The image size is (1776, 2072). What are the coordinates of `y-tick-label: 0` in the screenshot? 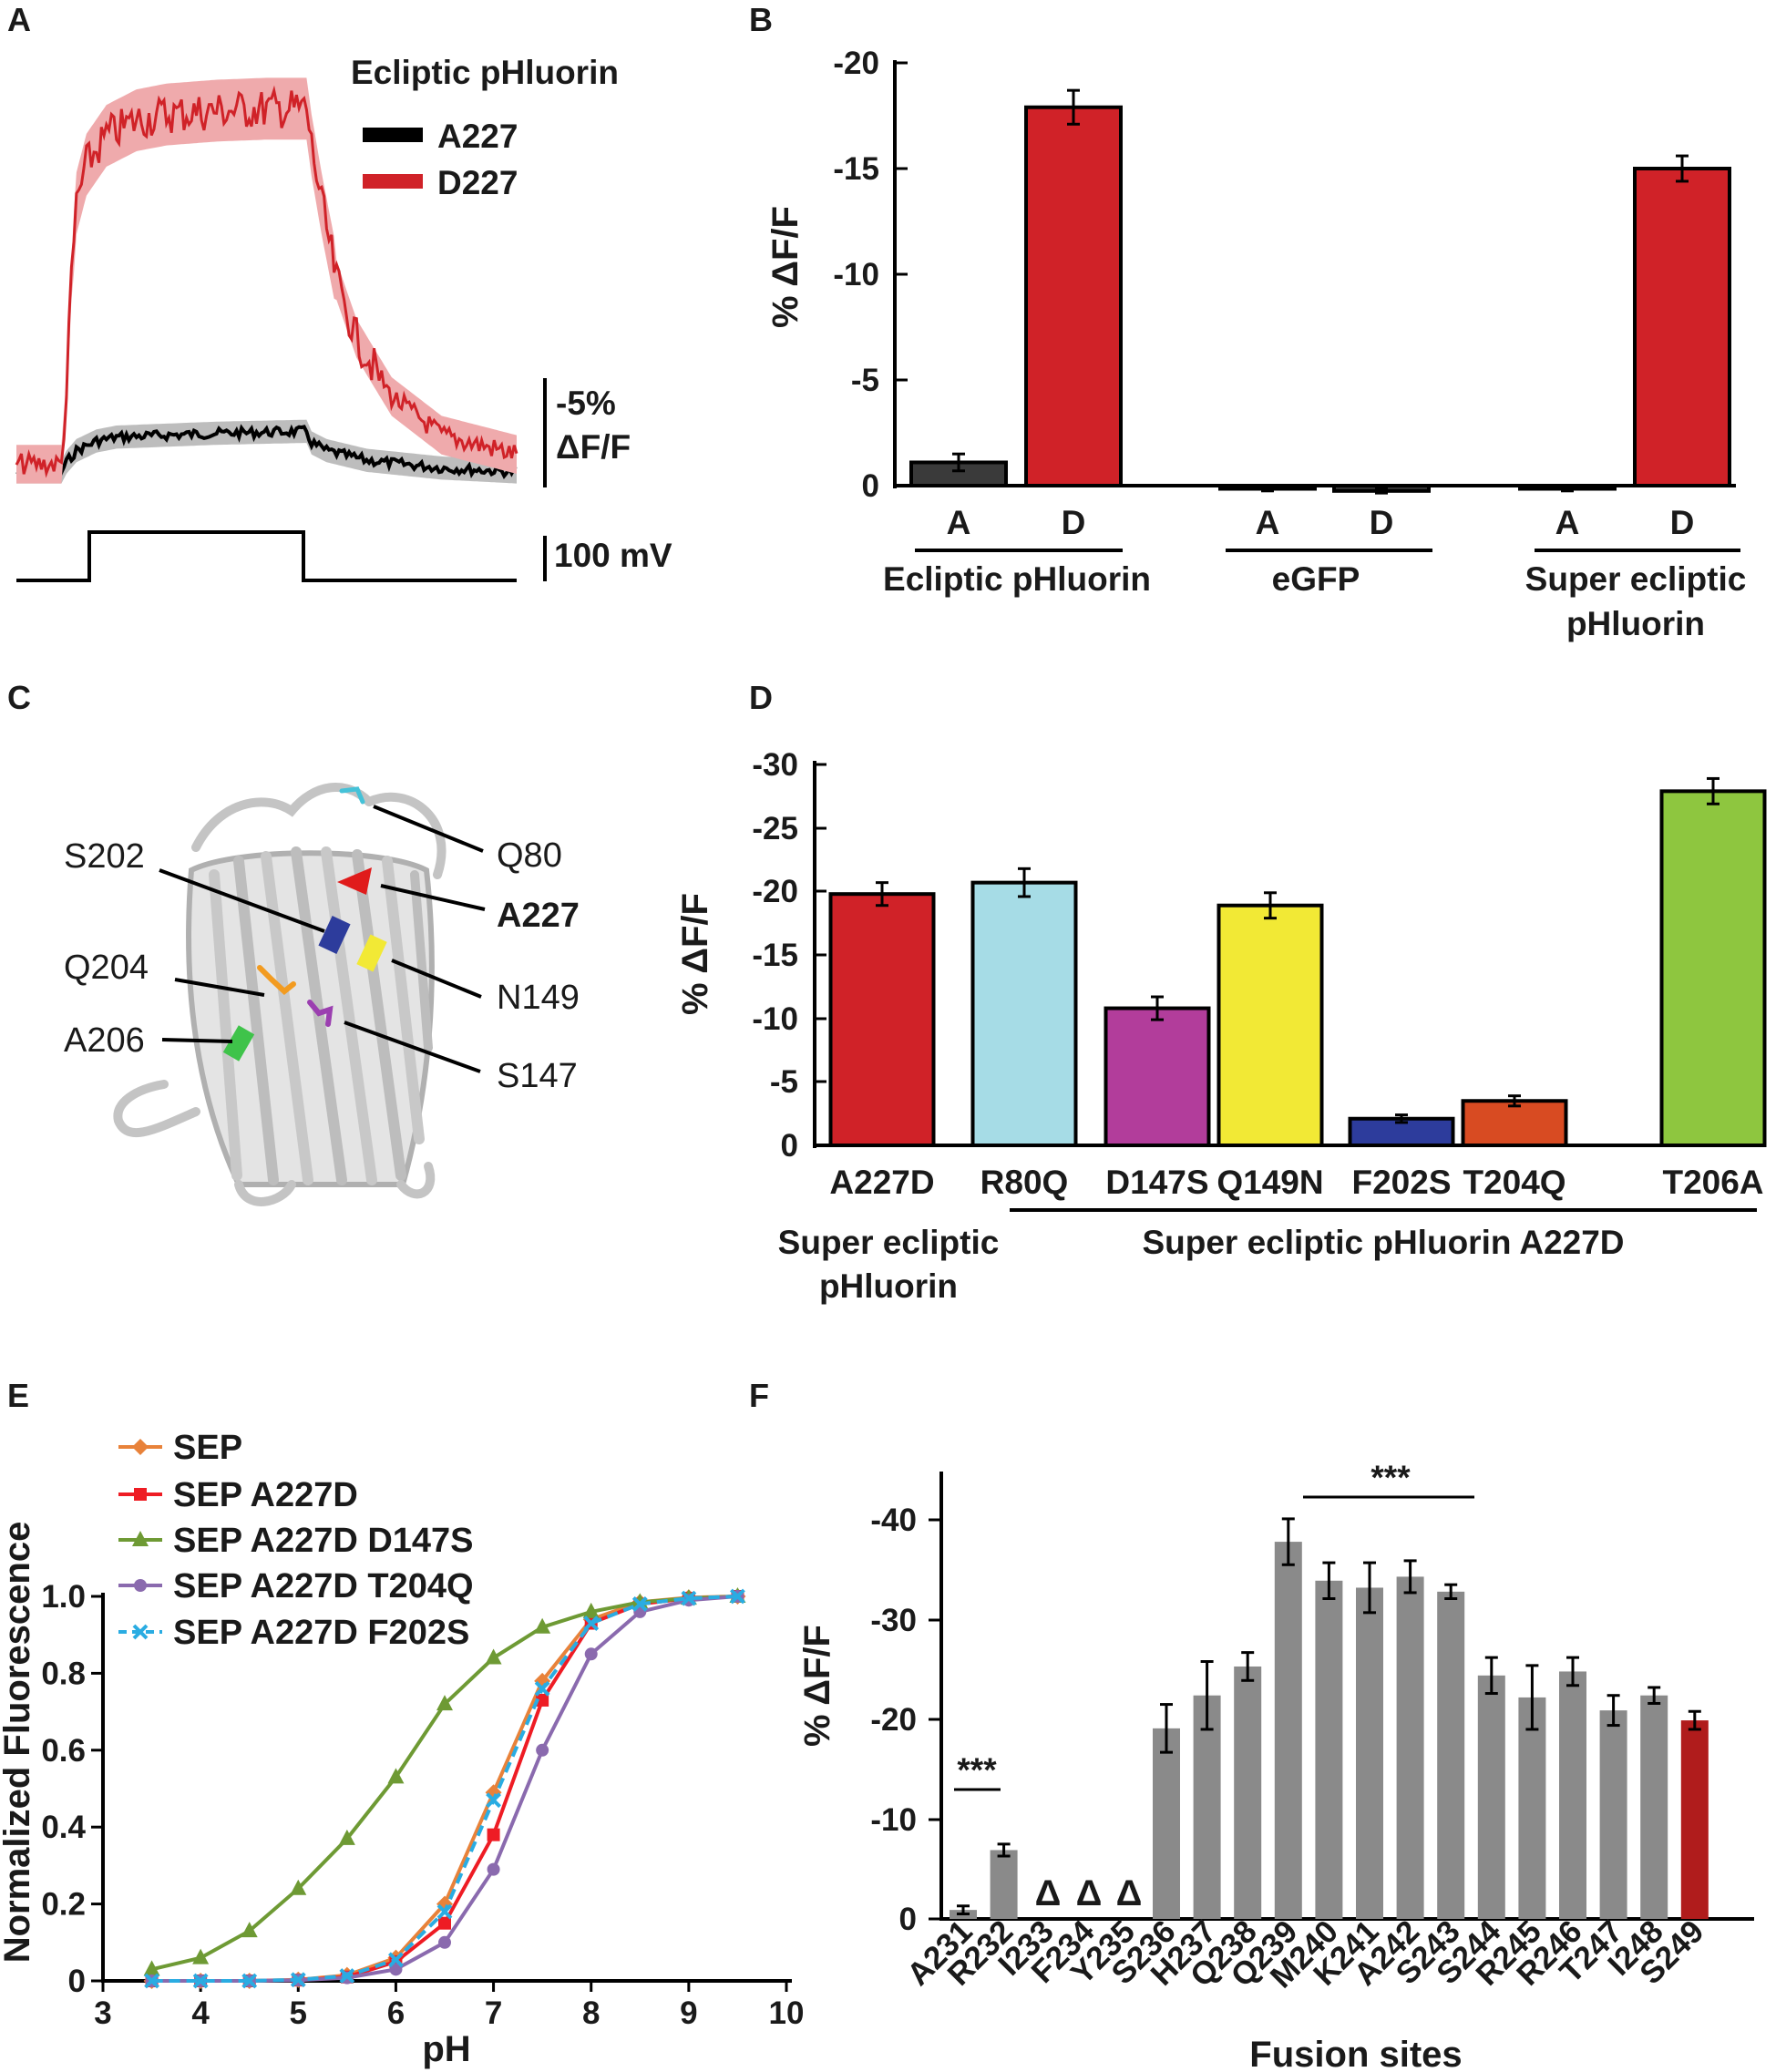 It's located at (790, 1146).